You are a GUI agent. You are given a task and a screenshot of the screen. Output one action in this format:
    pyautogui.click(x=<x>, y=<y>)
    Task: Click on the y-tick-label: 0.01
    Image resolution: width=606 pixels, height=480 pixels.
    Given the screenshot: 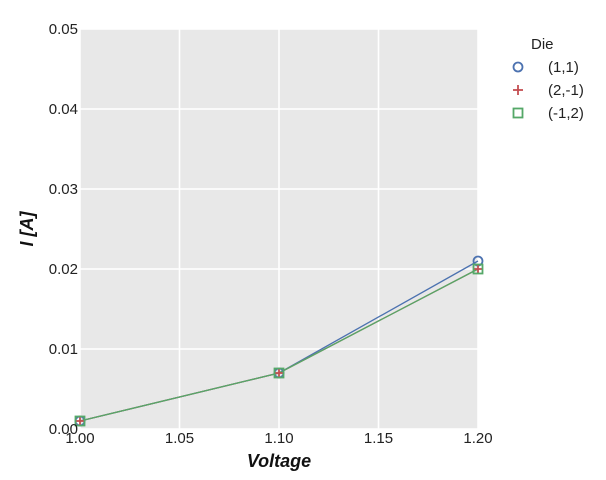 What is the action you would take?
    pyautogui.click(x=63, y=349)
    